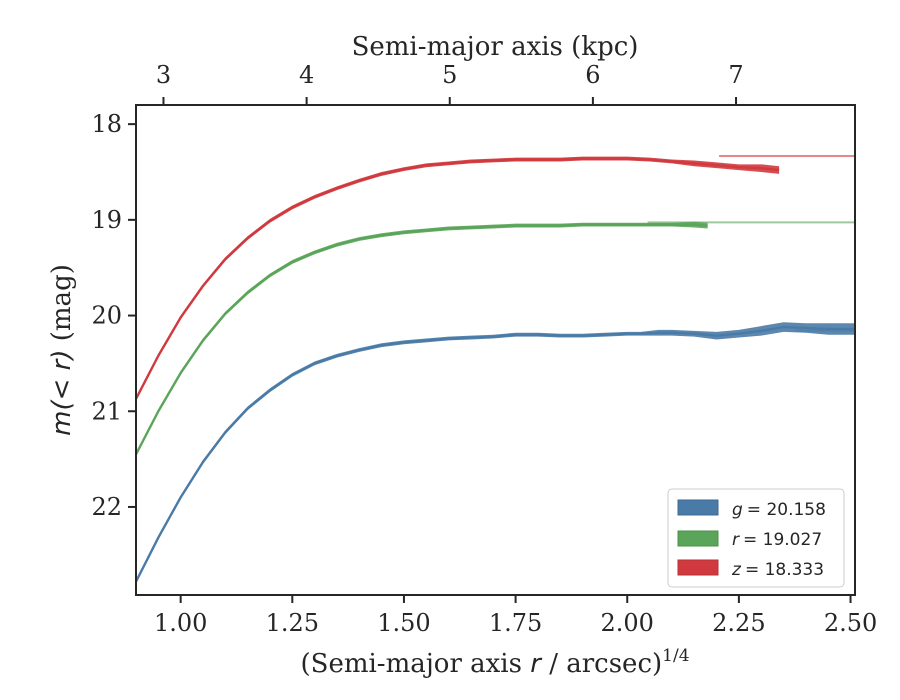 Image resolution: width=900 pixels, height=700 pixels. What do you see at coordinates (106, 316) in the screenshot?
I see `y-tick-label: 20` at bounding box center [106, 316].